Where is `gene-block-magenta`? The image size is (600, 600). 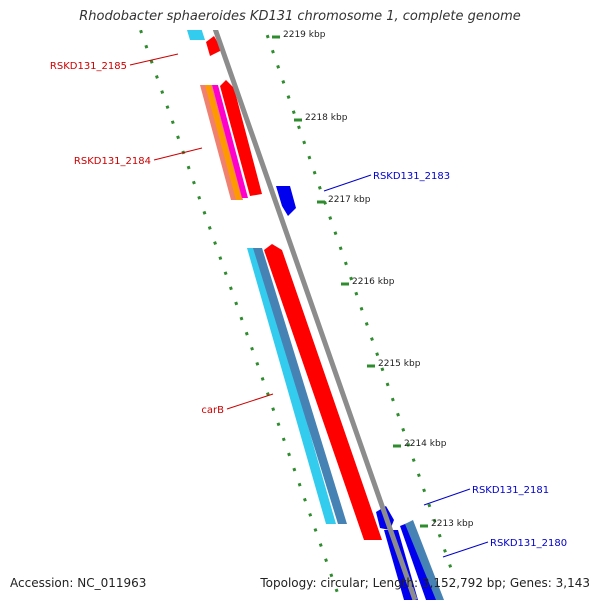
gene-block-magenta is located at coordinates (230, 141).